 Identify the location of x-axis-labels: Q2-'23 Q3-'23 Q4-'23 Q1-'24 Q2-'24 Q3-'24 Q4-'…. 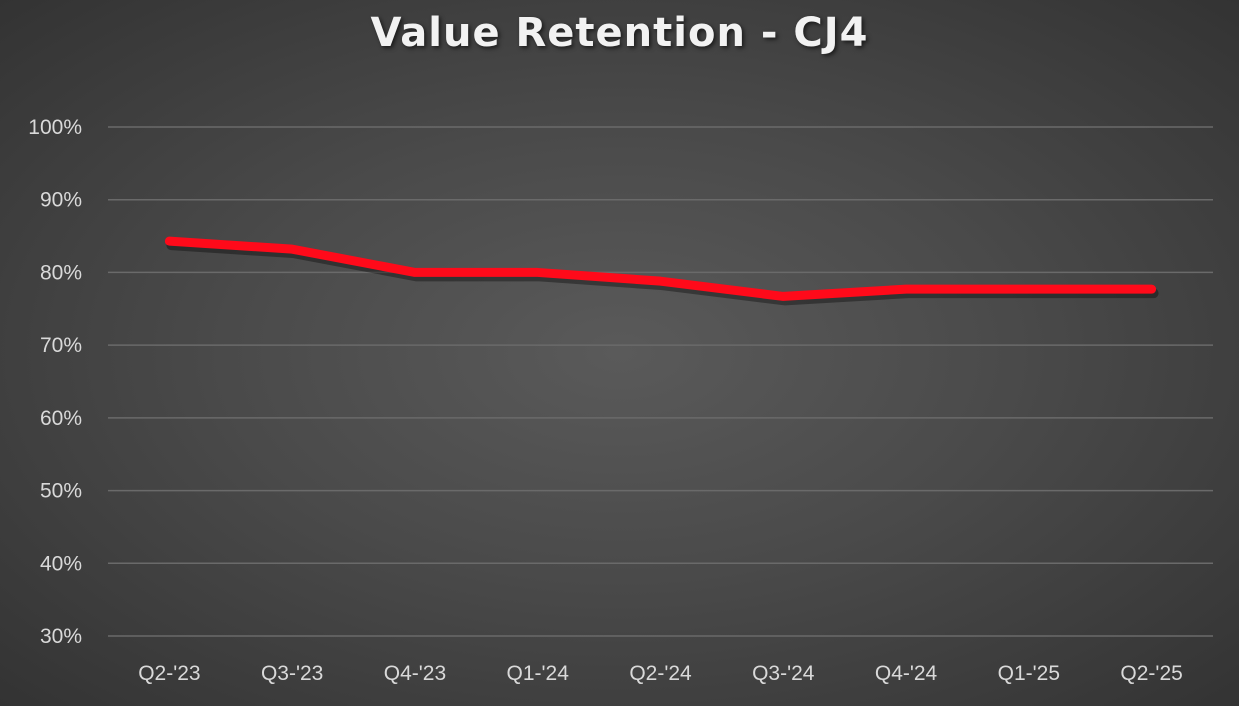
(660, 673).